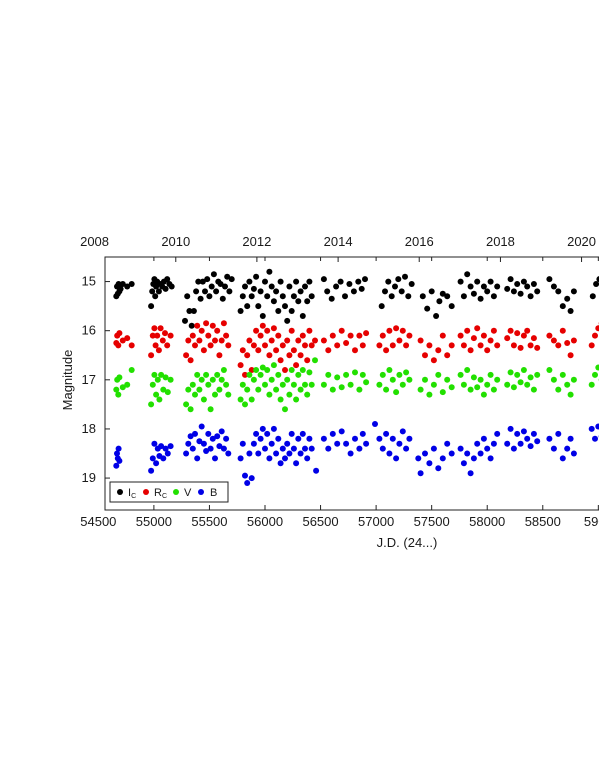  Describe the element at coordinates (407, 542) in the screenshot. I see `x-axis-title: J.D. (24...)` at that location.